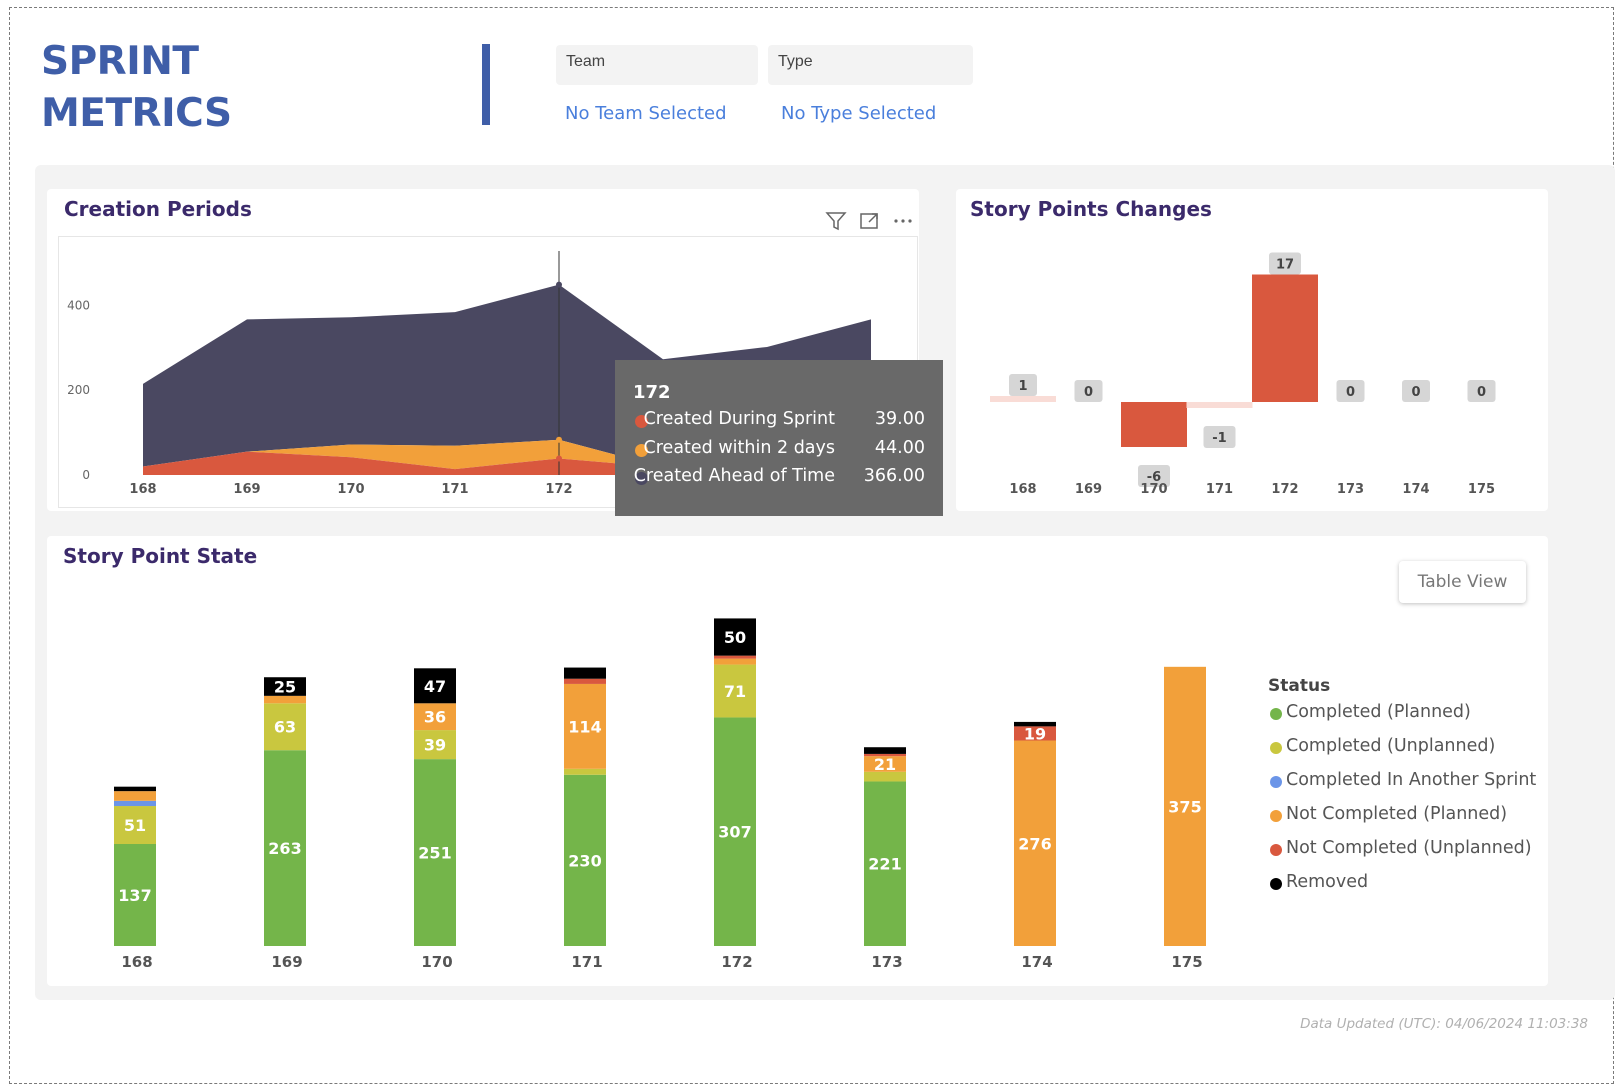  I want to click on data-updated-timestamp: Data Updated (UTC): 04/06/2024 11:03:38, so click(1444, 1024).